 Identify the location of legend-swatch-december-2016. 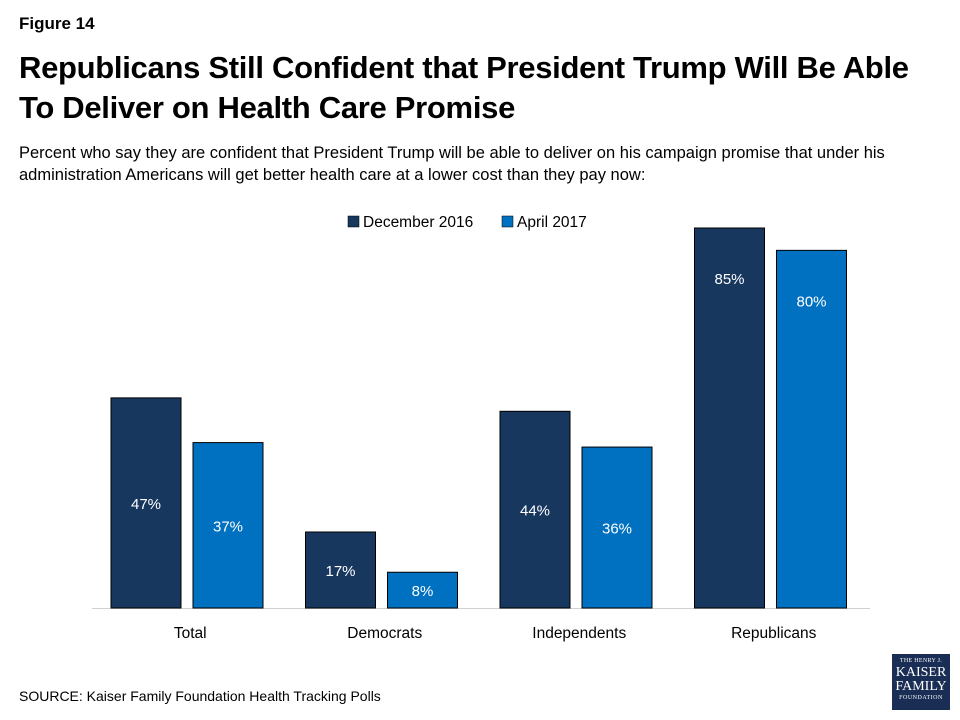
(353, 221).